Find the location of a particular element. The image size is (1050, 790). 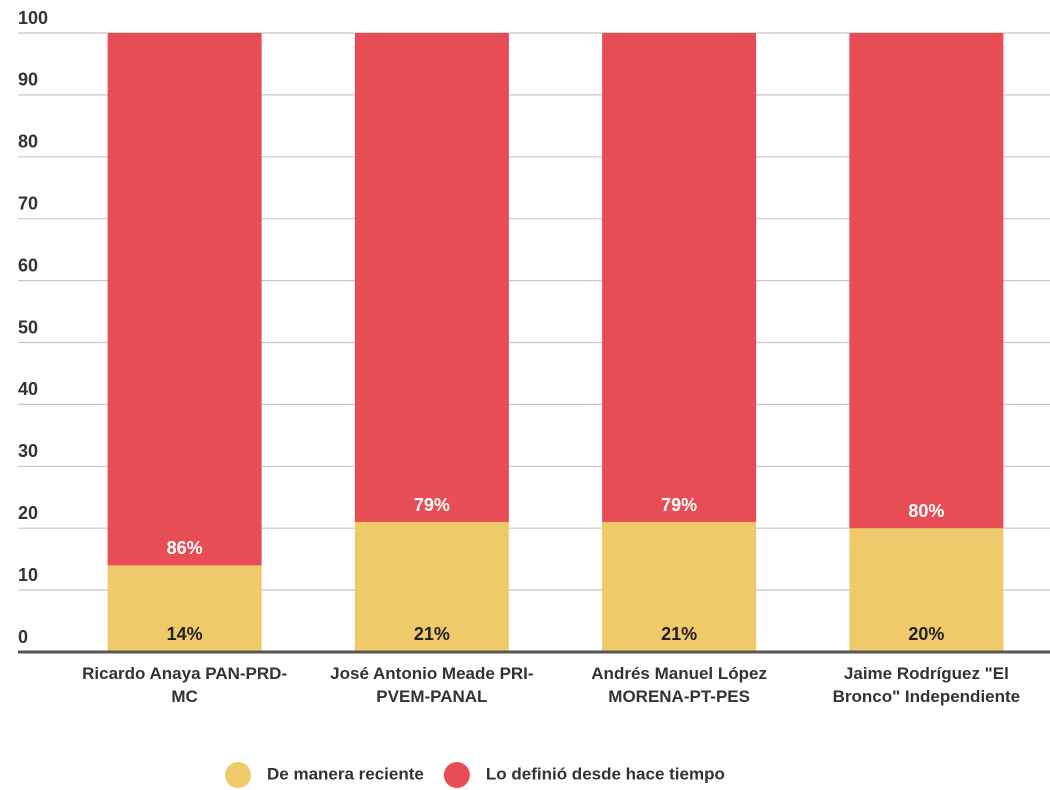

y-tick-label: 10 is located at coordinates (28, 575).